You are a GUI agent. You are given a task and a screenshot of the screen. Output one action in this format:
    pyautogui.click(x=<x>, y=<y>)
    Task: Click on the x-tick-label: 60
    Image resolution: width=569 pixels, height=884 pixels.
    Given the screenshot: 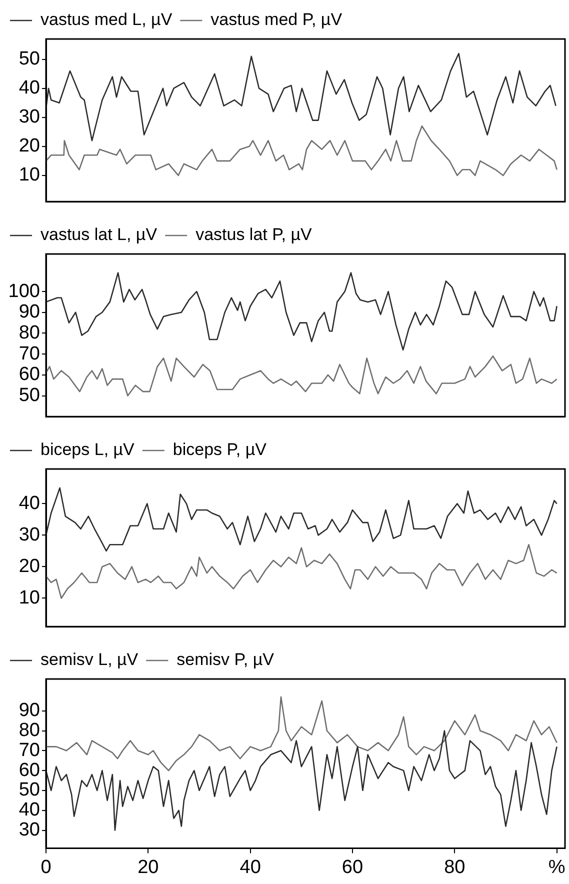 What is the action you would take?
    pyautogui.click(x=353, y=867)
    